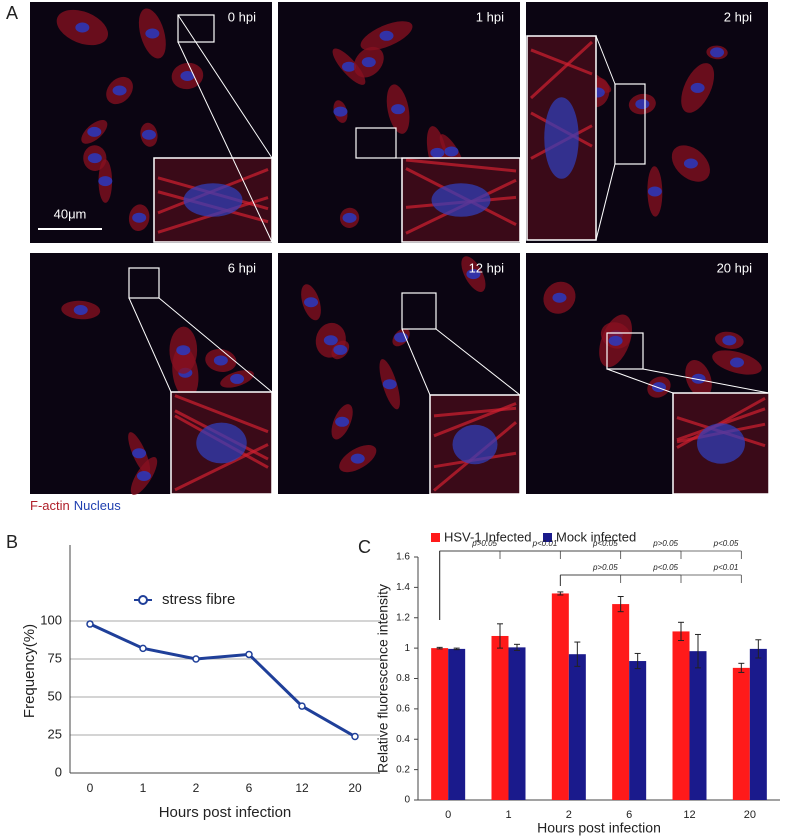 The image size is (800, 838). What do you see at coordinates (58, 771) in the screenshot?
I see `y-tick-label: 0` at bounding box center [58, 771].